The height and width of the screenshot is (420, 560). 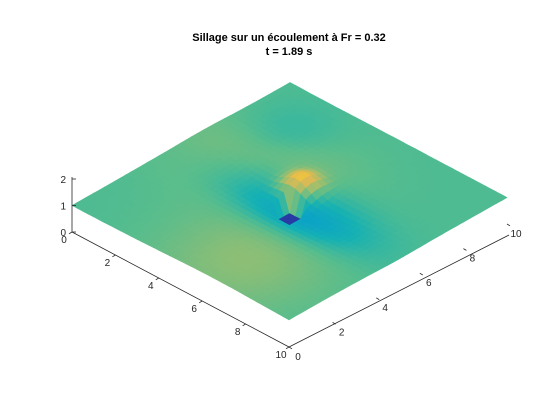 I want to click on z-tick-label: 2, so click(x=63, y=180).